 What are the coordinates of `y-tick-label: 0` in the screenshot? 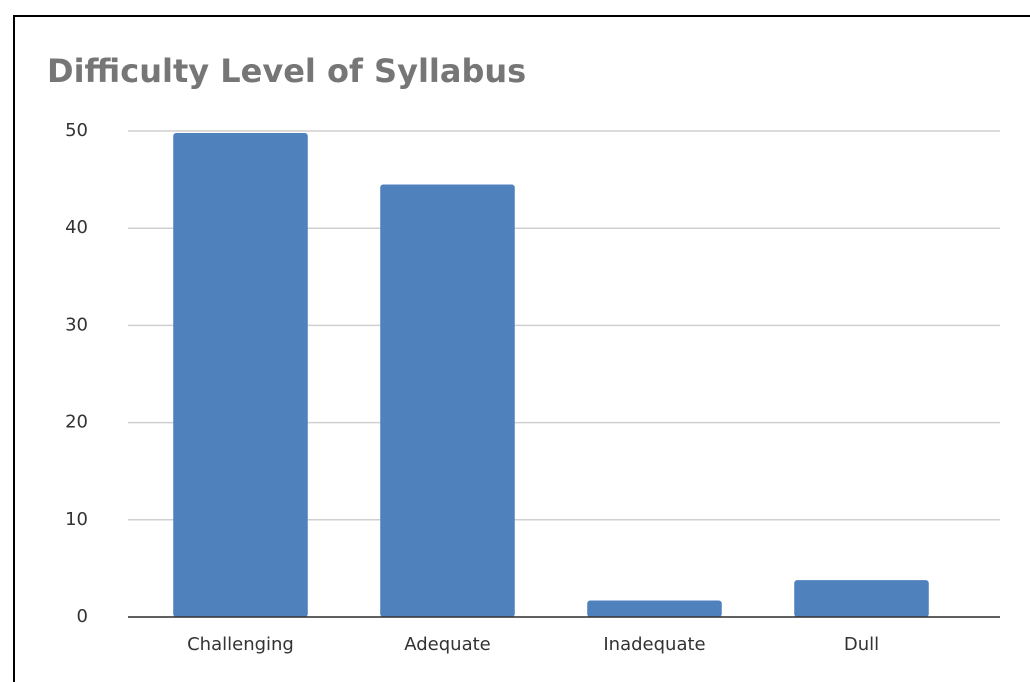 It's located at (82, 616).